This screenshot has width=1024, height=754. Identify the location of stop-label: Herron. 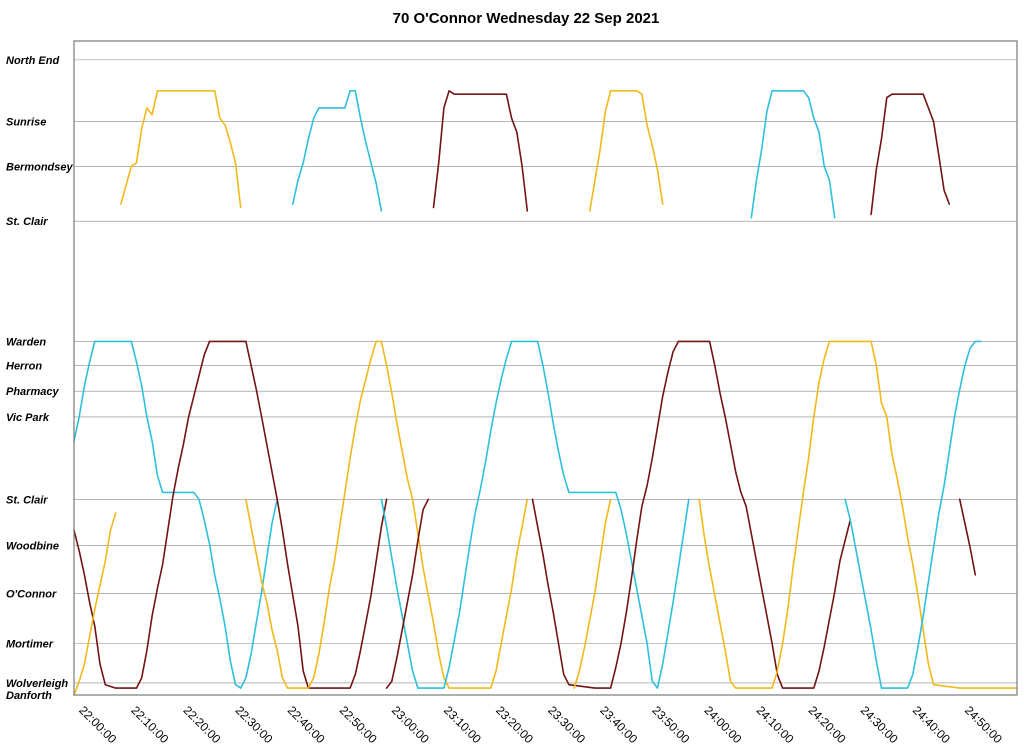
(24, 366).